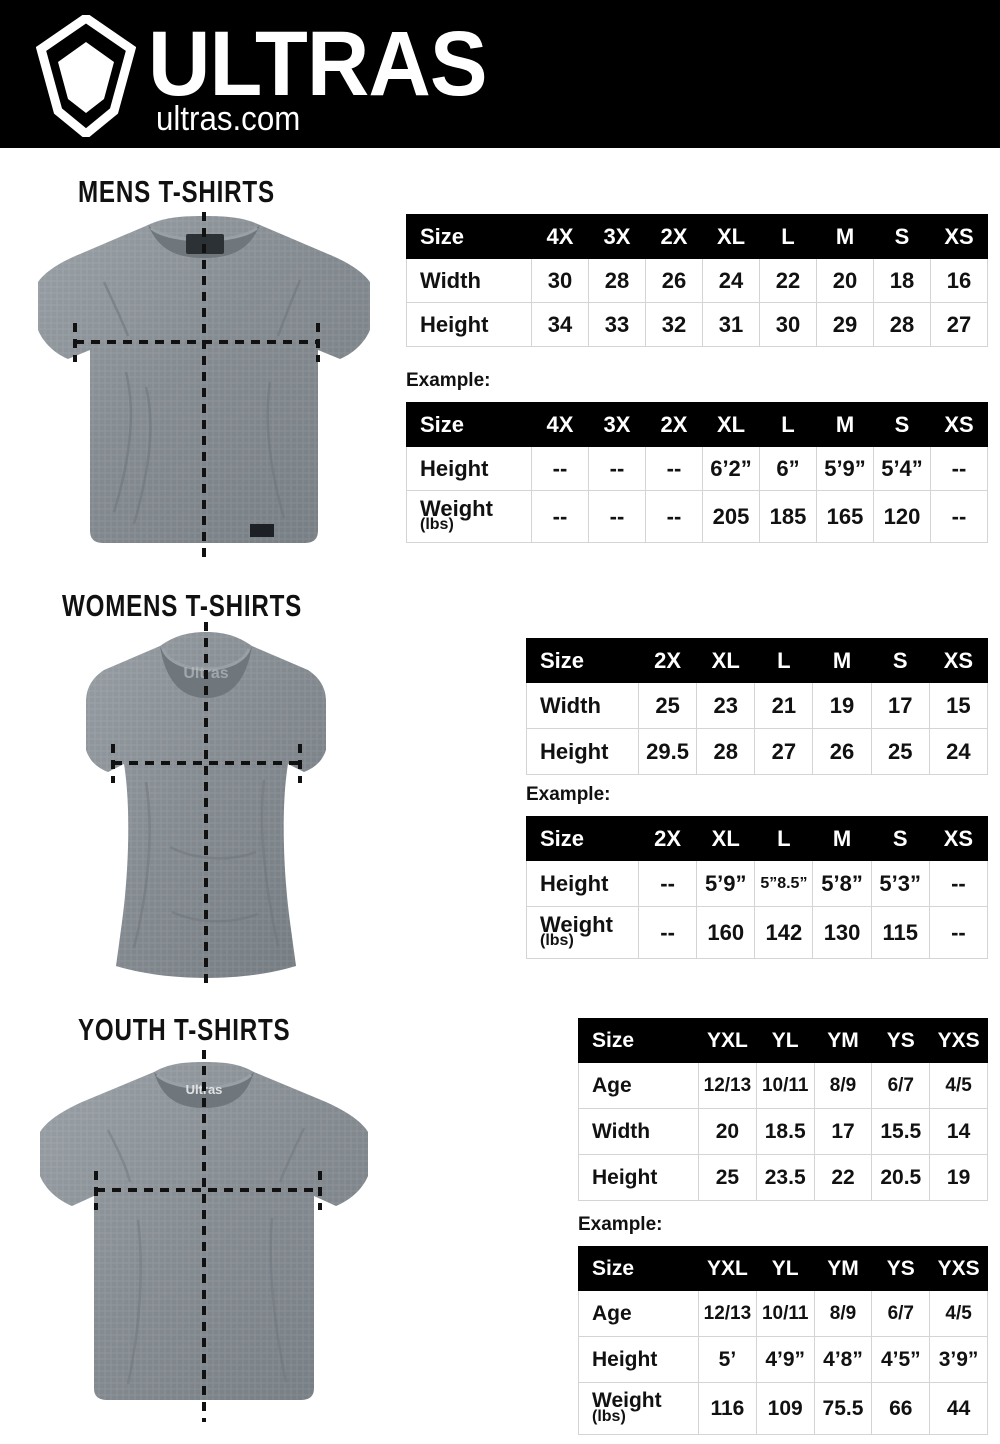 This screenshot has width=1000, height=1444. What do you see at coordinates (785, 1085) in the screenshot?
I see `cell: 10/11` at bounding box center [785, 1085].